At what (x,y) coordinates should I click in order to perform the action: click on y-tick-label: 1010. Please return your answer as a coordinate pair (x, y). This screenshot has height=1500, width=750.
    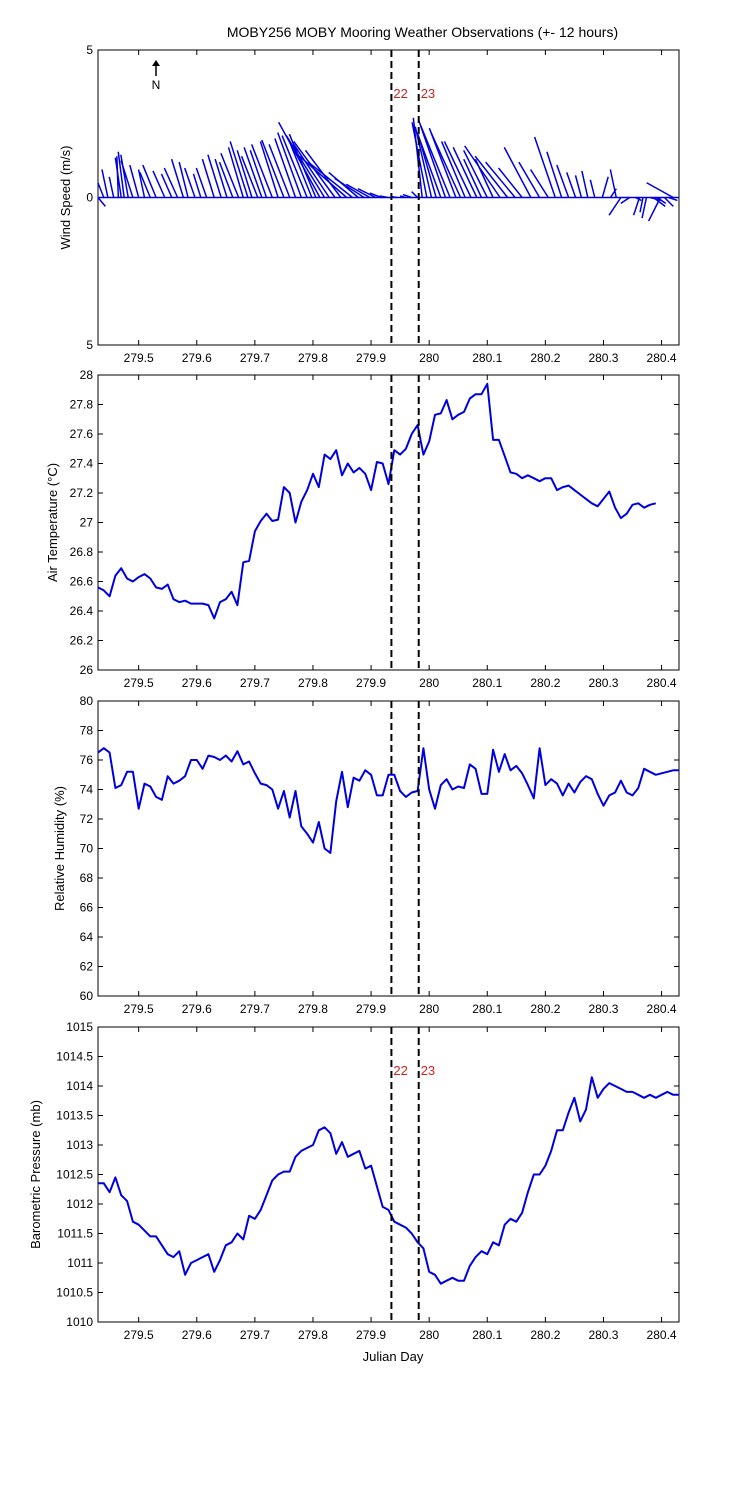
    Looking at the image, I should click on (79, 1322).